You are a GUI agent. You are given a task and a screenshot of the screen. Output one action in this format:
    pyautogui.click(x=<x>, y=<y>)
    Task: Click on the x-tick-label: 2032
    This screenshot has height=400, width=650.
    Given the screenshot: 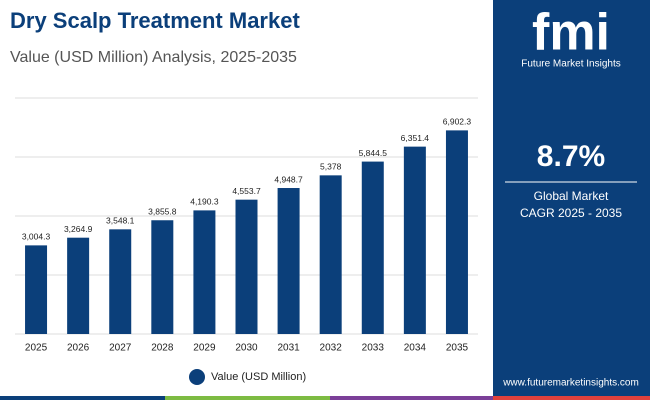 What is the action you would take?
    pyautogui.click(x=331, y=348)
    